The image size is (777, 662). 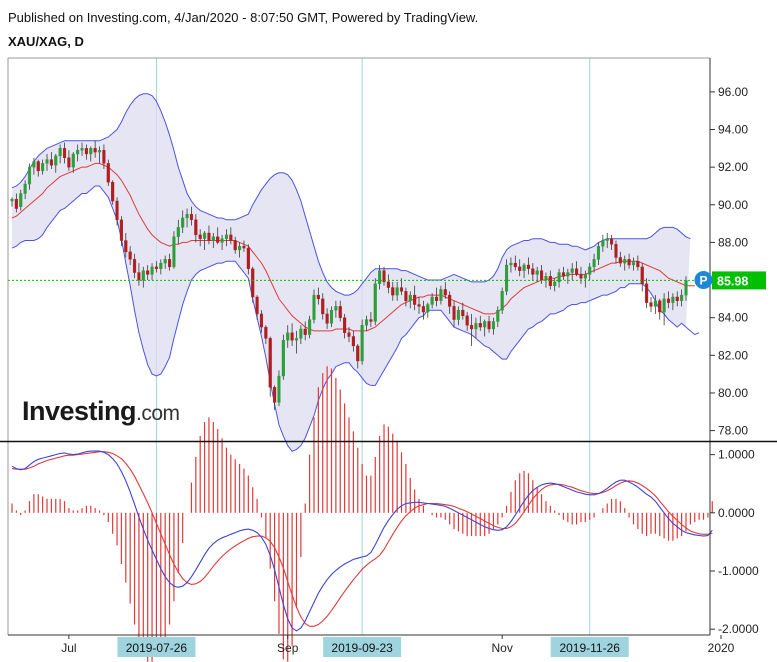 What do you see at coordinates (68, 648) in the screenshot?
I see `time-tick-label: Jul` at bounding box center [68, 648].